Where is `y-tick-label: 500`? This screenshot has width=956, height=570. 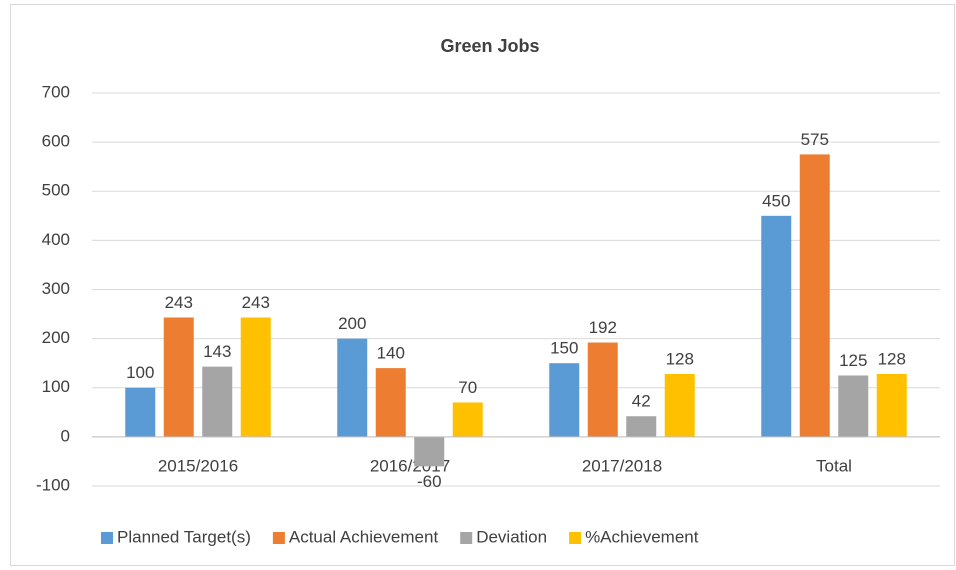 y-tick-label: 500 is located at coordinates (56, 190).